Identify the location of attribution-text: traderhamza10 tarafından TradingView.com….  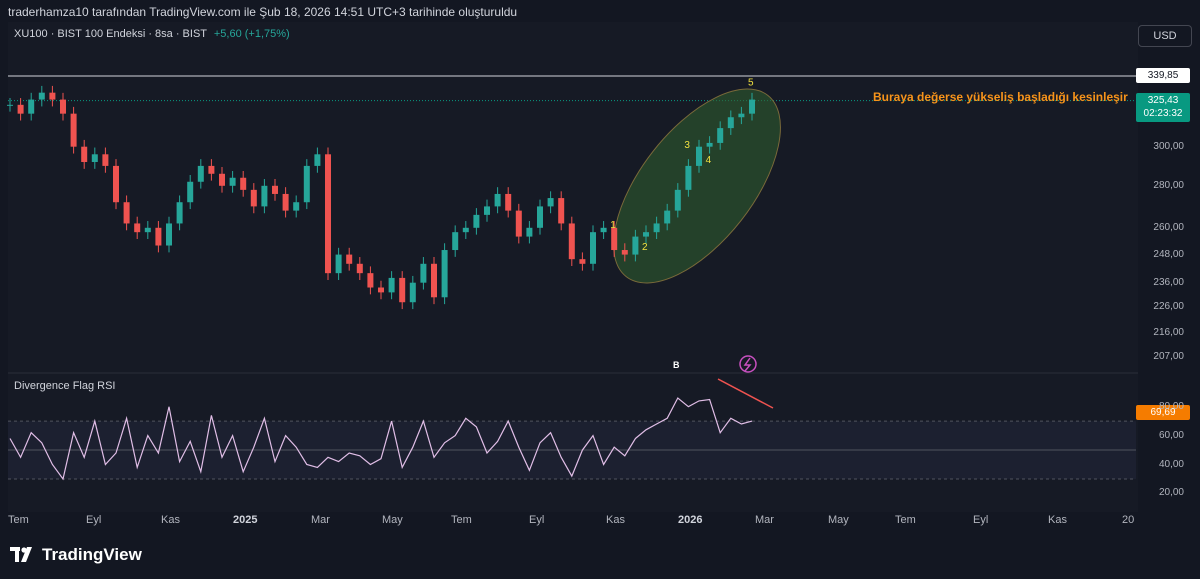
(263, 12).